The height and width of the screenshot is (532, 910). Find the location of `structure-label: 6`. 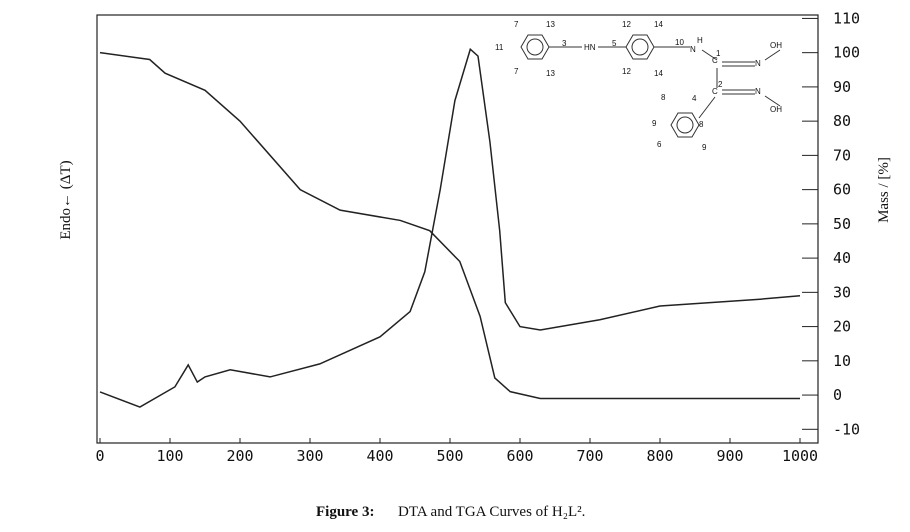

structure-label: 6 is located at coordinates (659, 144).